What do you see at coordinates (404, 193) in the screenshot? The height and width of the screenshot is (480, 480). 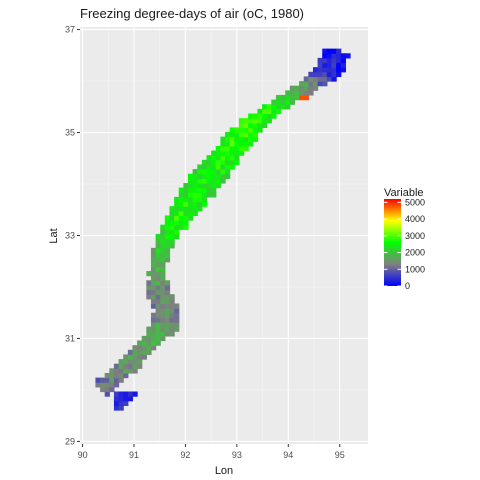 I see `legend-title: Variable` at bounding box center [404, 193].